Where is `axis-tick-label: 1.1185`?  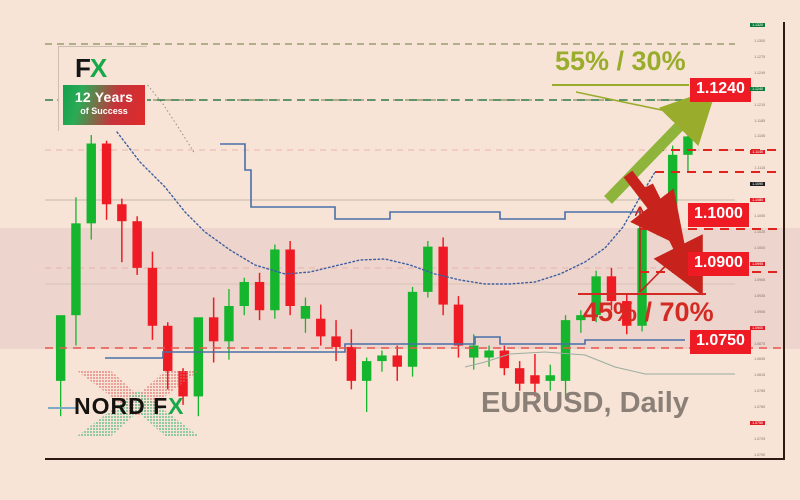 axis-tick-label: 1.1185 is located at coordinates (759, 120).